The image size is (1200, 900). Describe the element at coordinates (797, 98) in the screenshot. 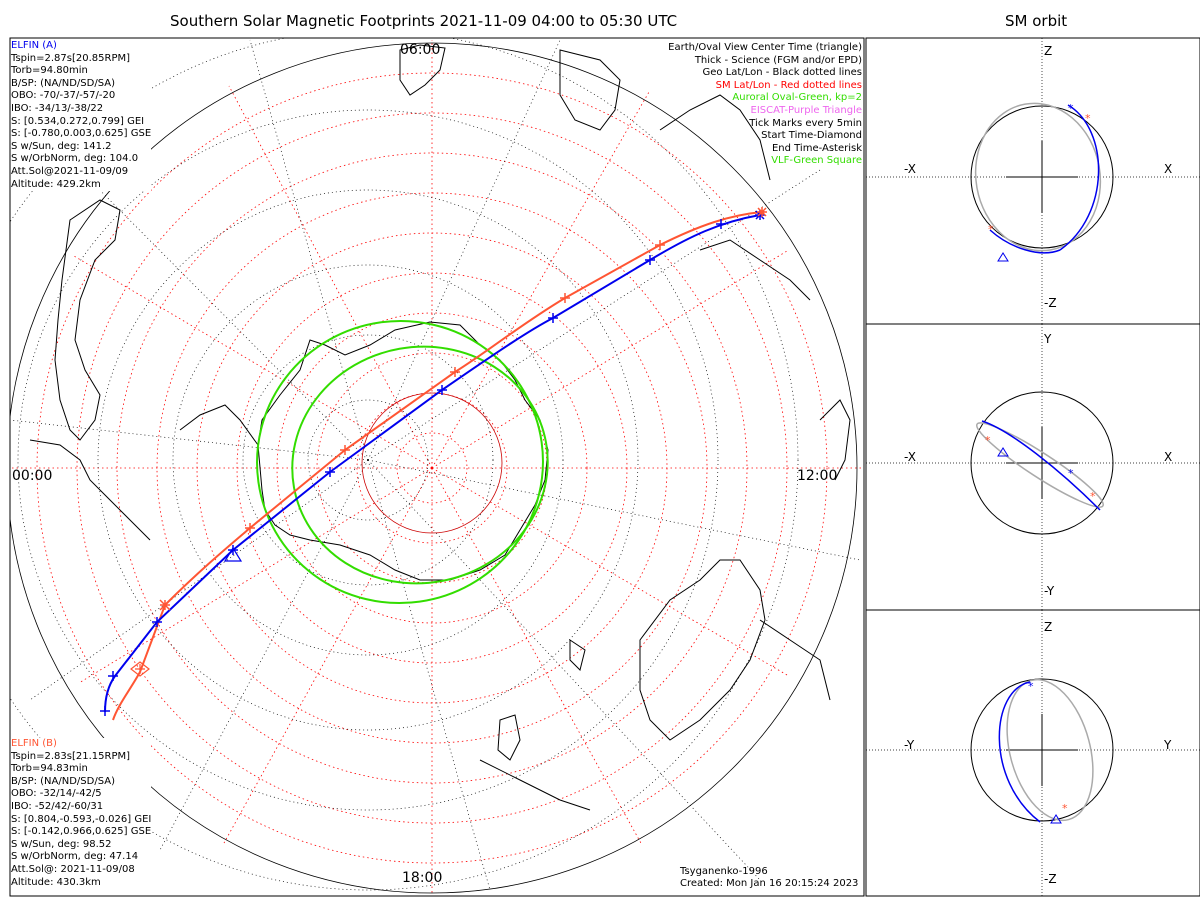

I see `legend-item: Auroral Oval-Green, kp=2` at that location.